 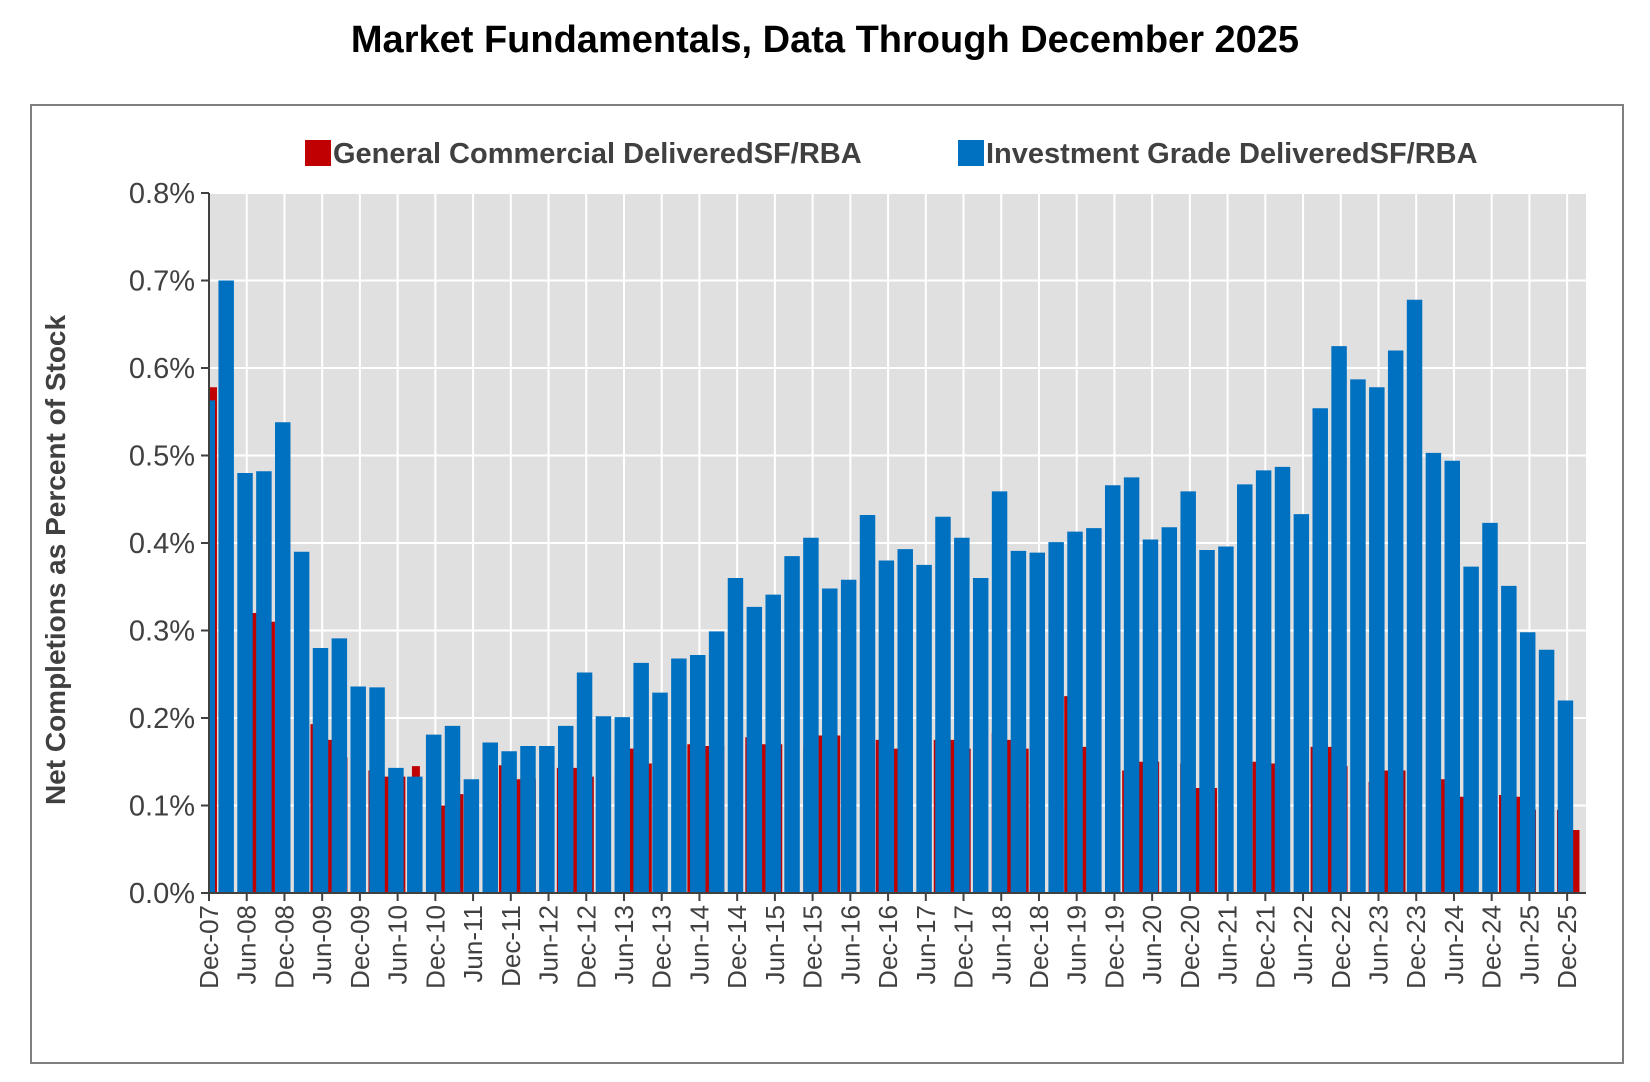 What do you see at coordinates (1077, 945) in the screenshot?
I see `x-tick-label: Jun-19` at bounding box center [1077, 945].